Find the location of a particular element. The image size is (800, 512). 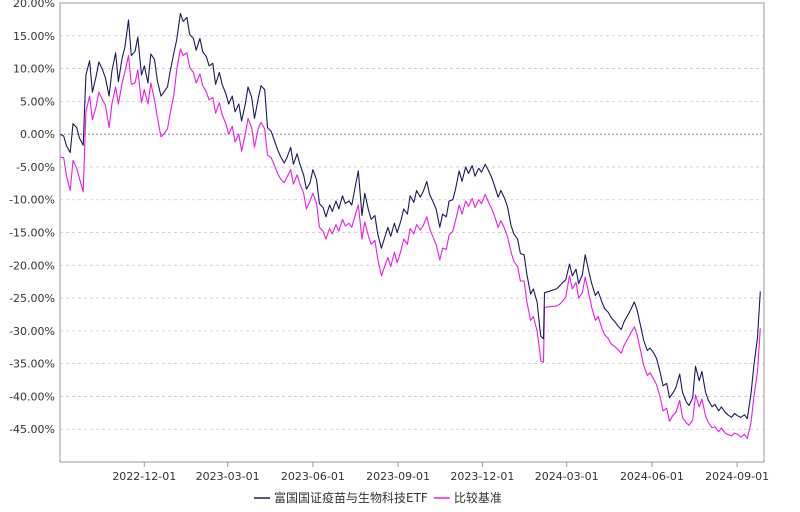

y-tick-label: 15.00% is located at coordinates (34, 36).